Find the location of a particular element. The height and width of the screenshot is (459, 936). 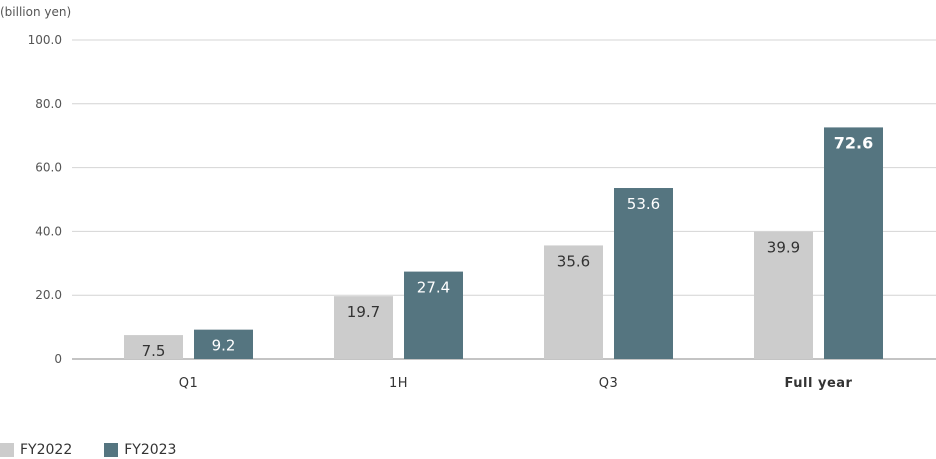

y-axis-ticks: 0 20.0 40.0 60.0 80.0 100.0 is located at coordinates (45, 199).